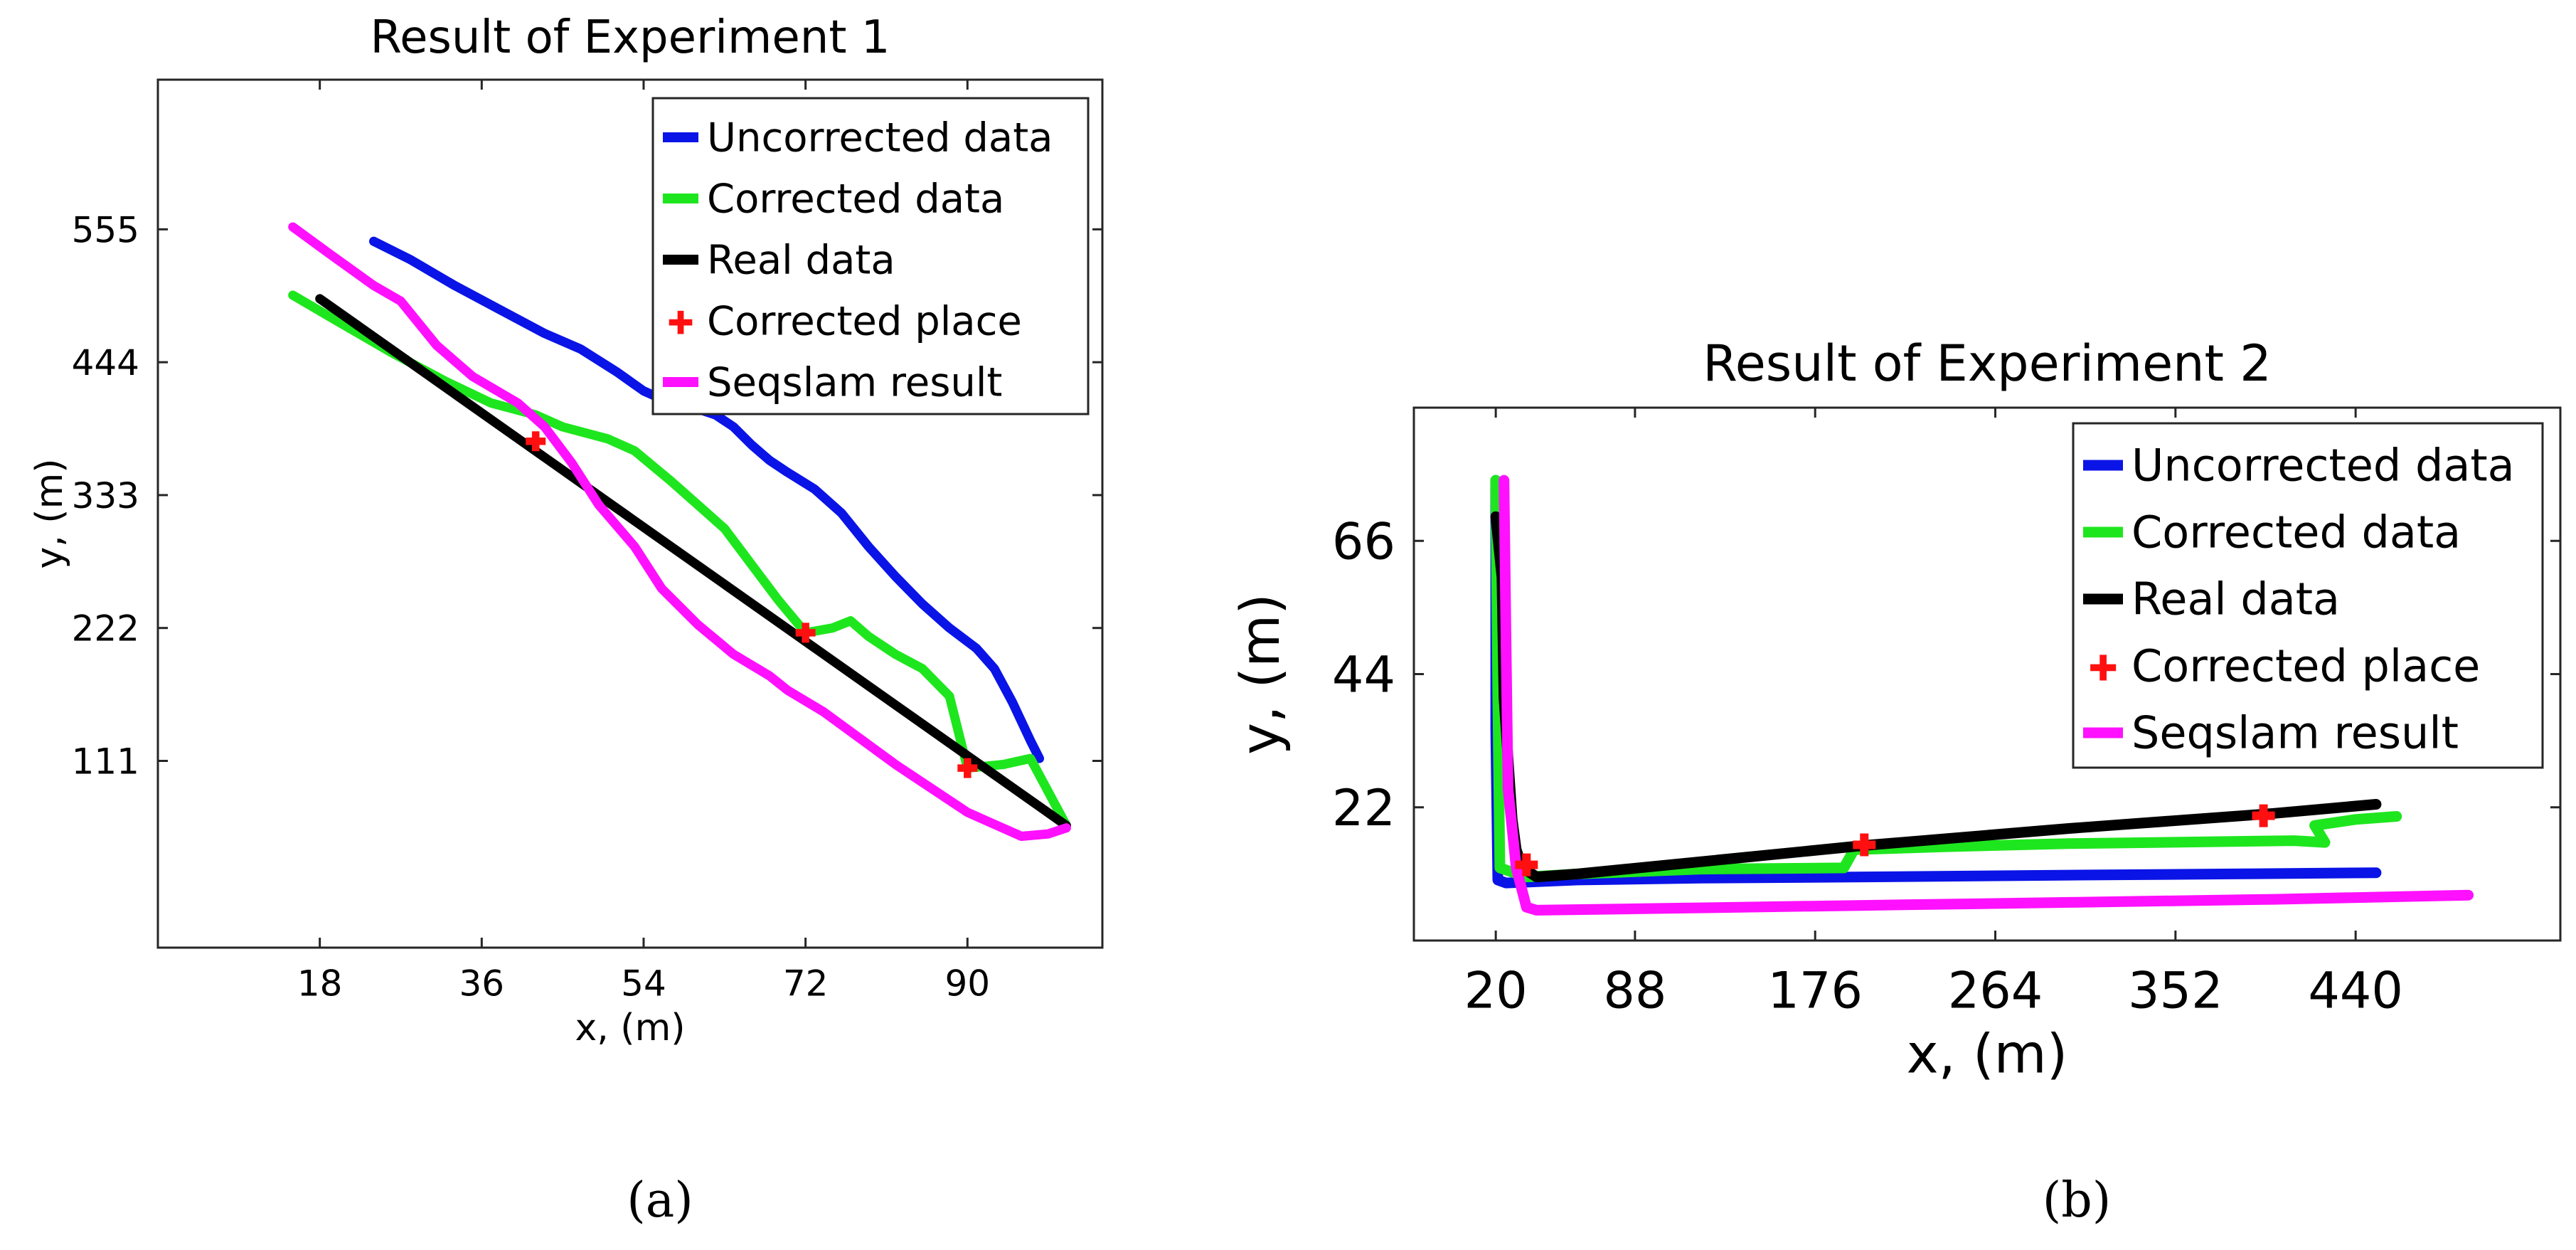 Image resolution: width=2576 pixels, height=1250 pixels. What do you see at coordinates (967, 984) in the screenshot?
I see `x-tick-label: 90` at bounding box center [967, 984].